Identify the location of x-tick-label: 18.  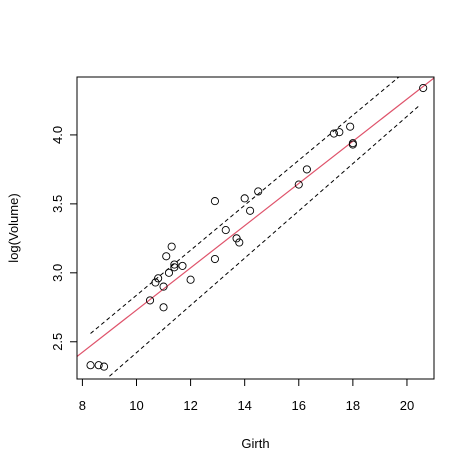
(353, 405).